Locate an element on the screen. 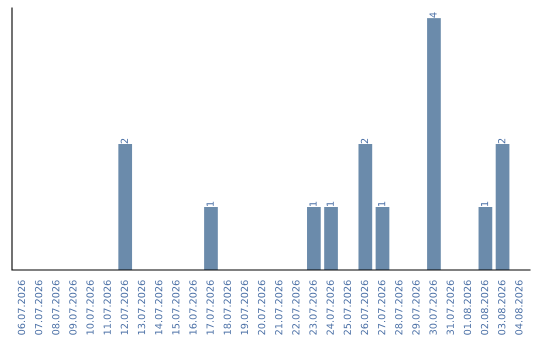 This screenshot has height=340, width=540. x-tick-label: 04.08.2026 is located at coordinates (519, 307).